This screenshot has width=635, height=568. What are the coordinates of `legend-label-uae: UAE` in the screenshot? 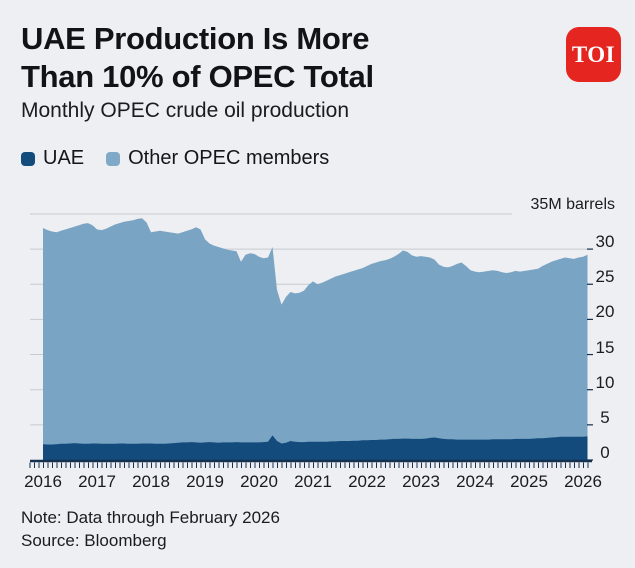 It's located at (64, 158).